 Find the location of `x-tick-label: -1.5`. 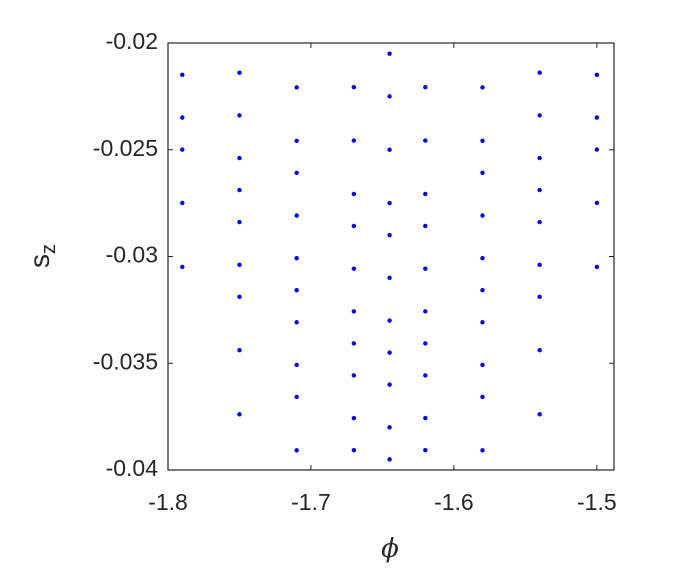

x-tick-label: -1.5 is located at coordinates (597, 502).